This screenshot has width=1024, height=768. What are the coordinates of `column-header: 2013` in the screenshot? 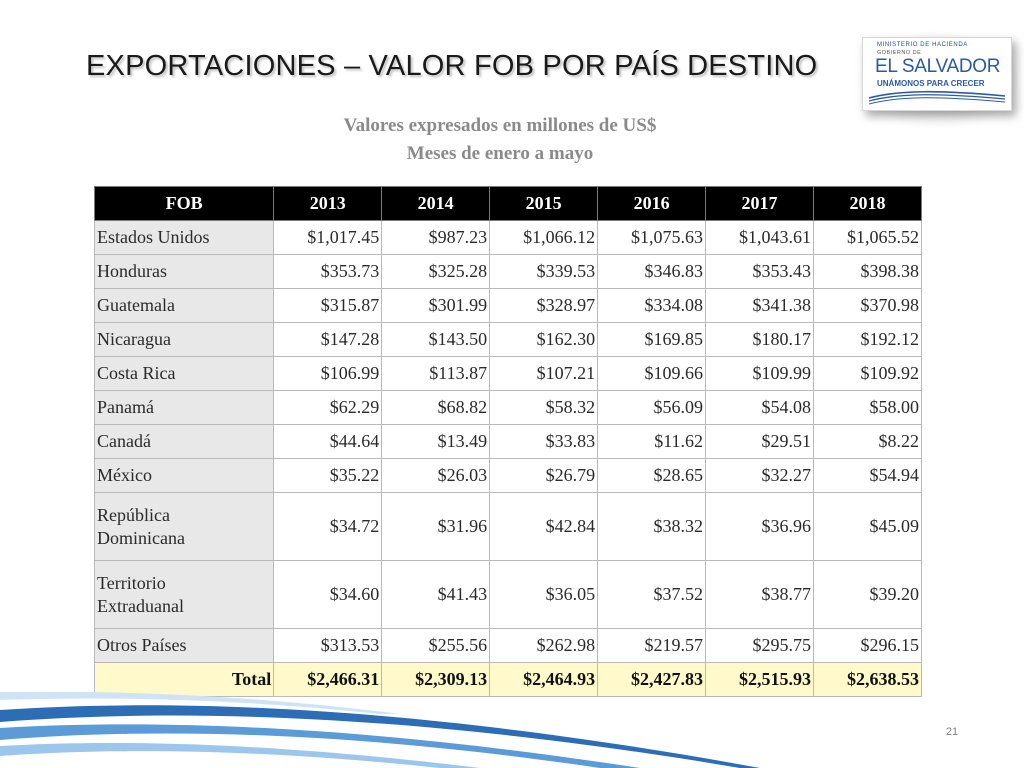 It's located at (328, 203).